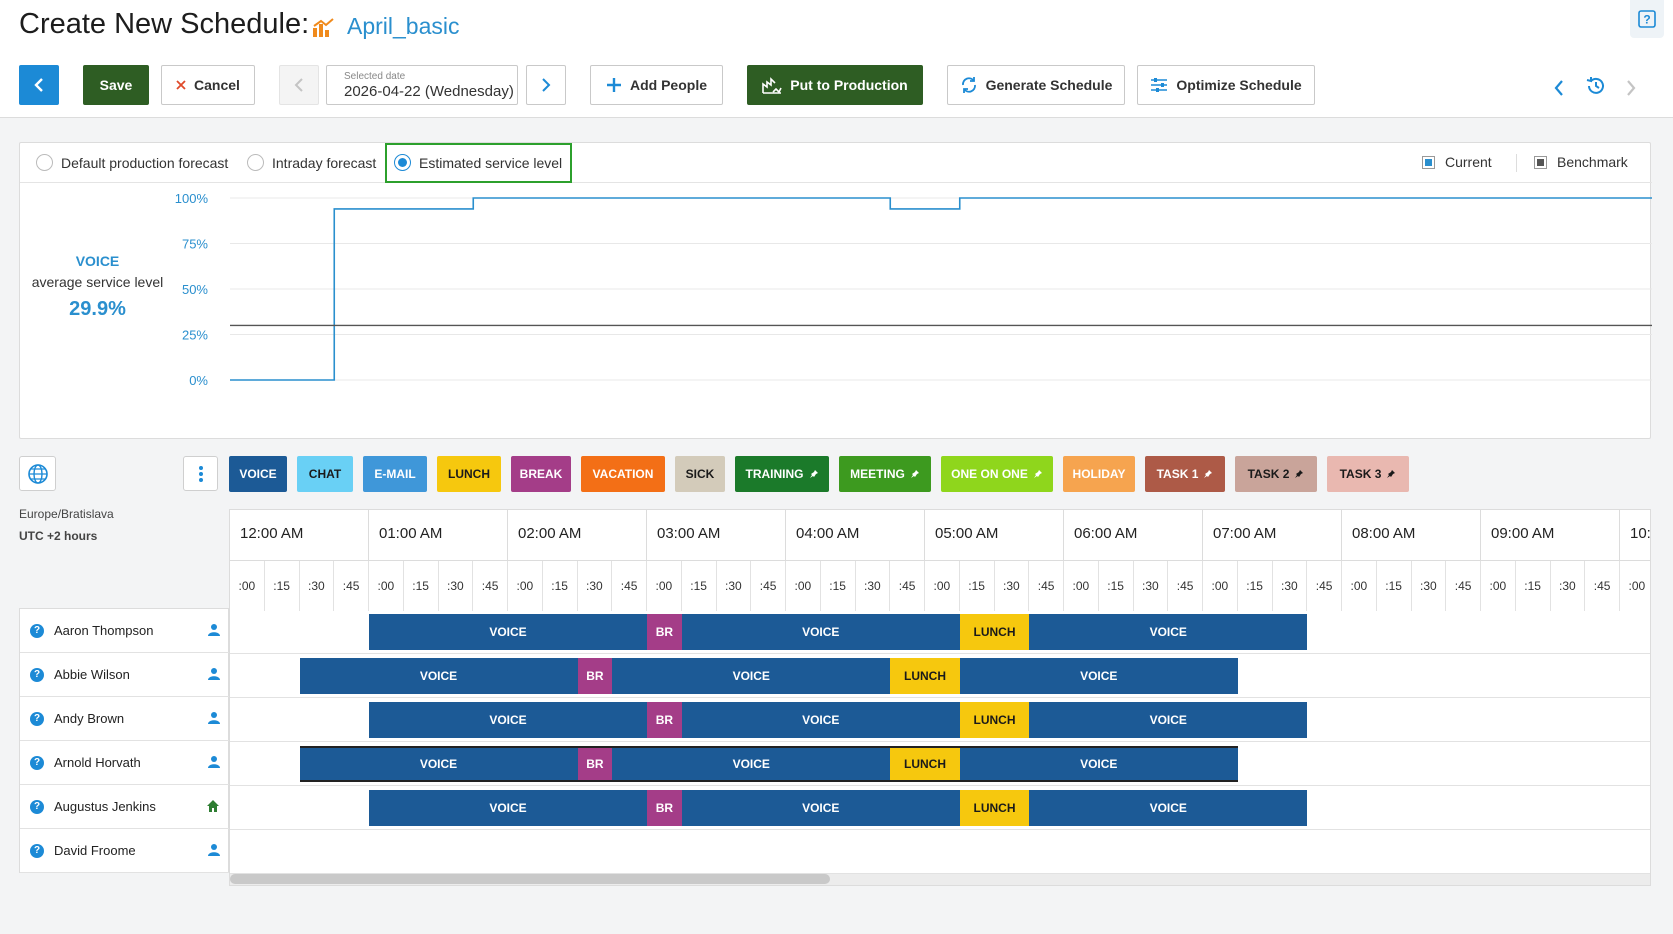  I want to click on more-options-button, so click(200, 473).